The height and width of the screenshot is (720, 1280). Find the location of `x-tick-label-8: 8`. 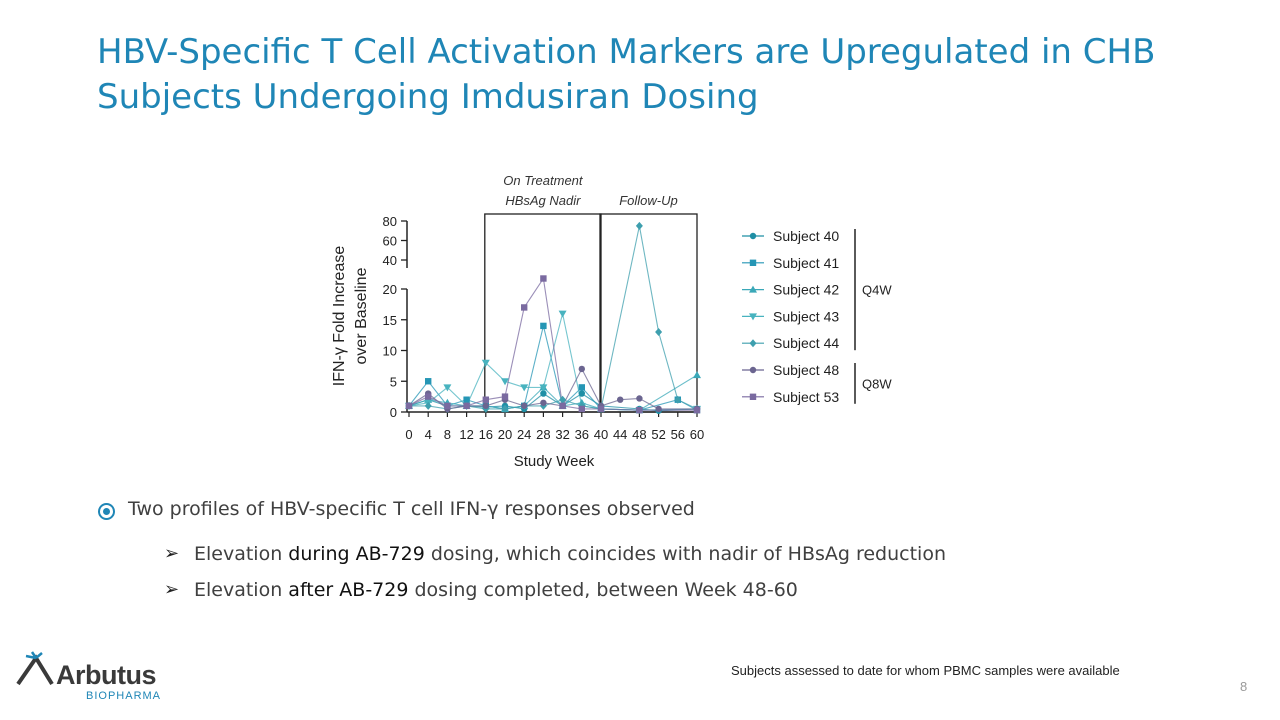

x-tick-label-8: 8 is located at coordinates (447, 434).